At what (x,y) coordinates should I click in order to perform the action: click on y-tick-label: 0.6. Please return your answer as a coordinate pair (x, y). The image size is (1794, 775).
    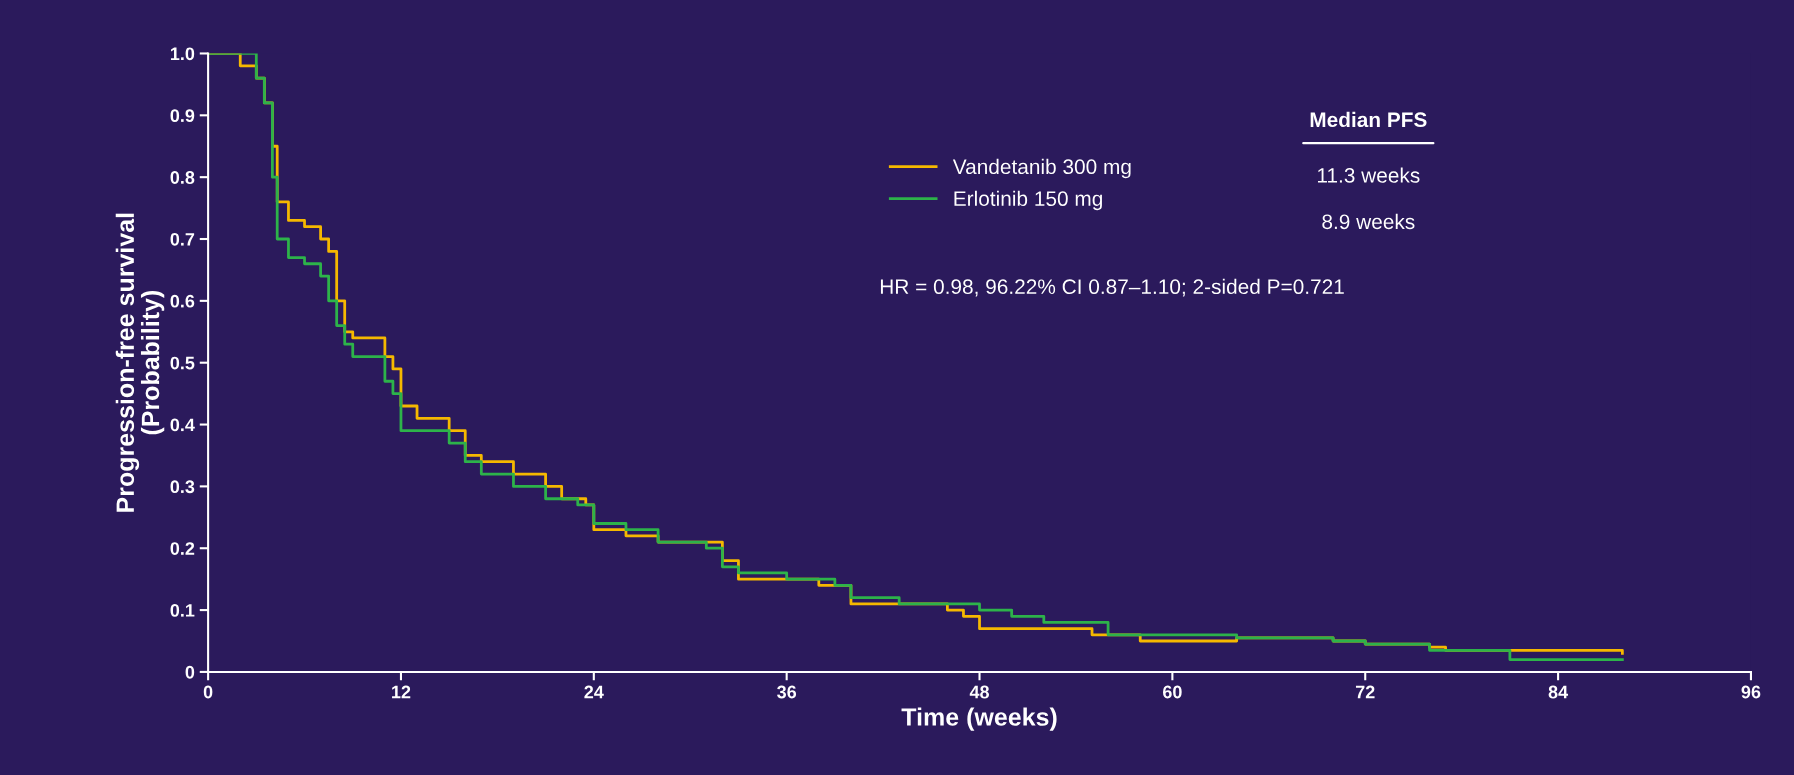
    Looking at the image, I should click on (182, 301).